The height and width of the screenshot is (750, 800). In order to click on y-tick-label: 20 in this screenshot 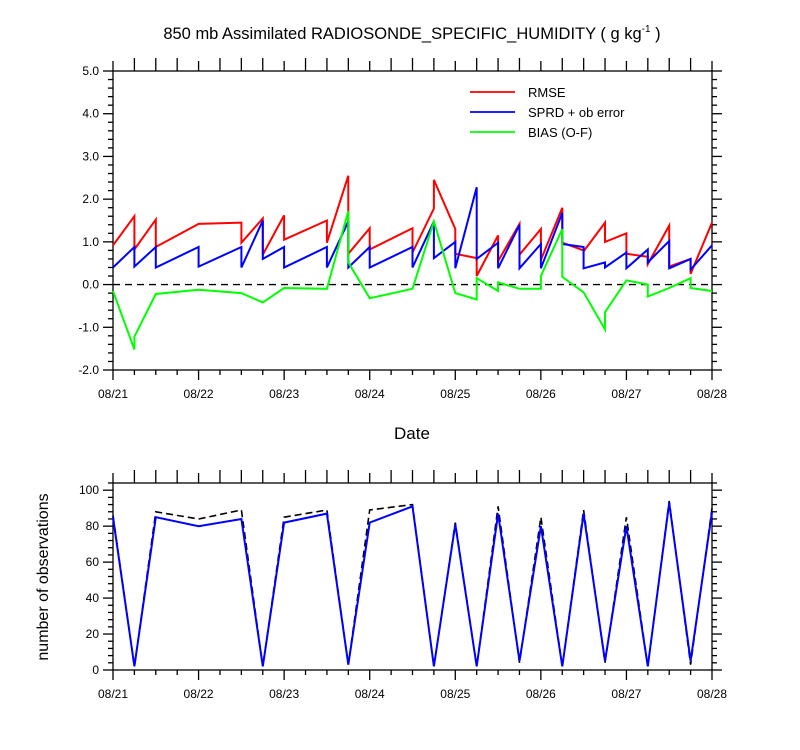, I will do `click(93, 634)`.